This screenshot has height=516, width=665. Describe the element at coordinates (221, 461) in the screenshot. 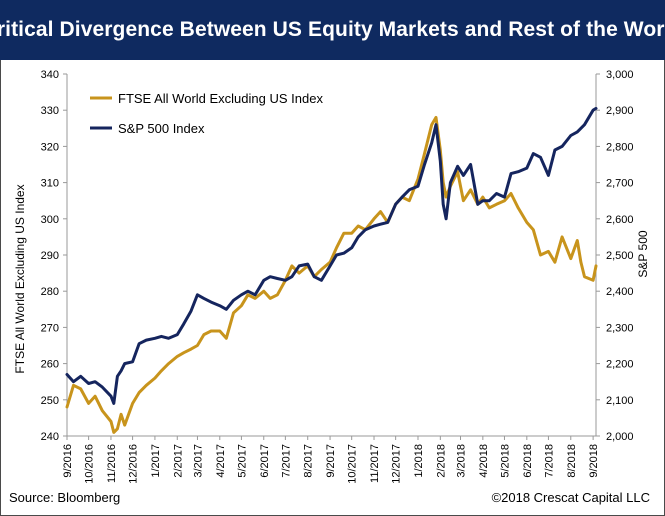

I see `x-tick-label: 4/2017` at that location.